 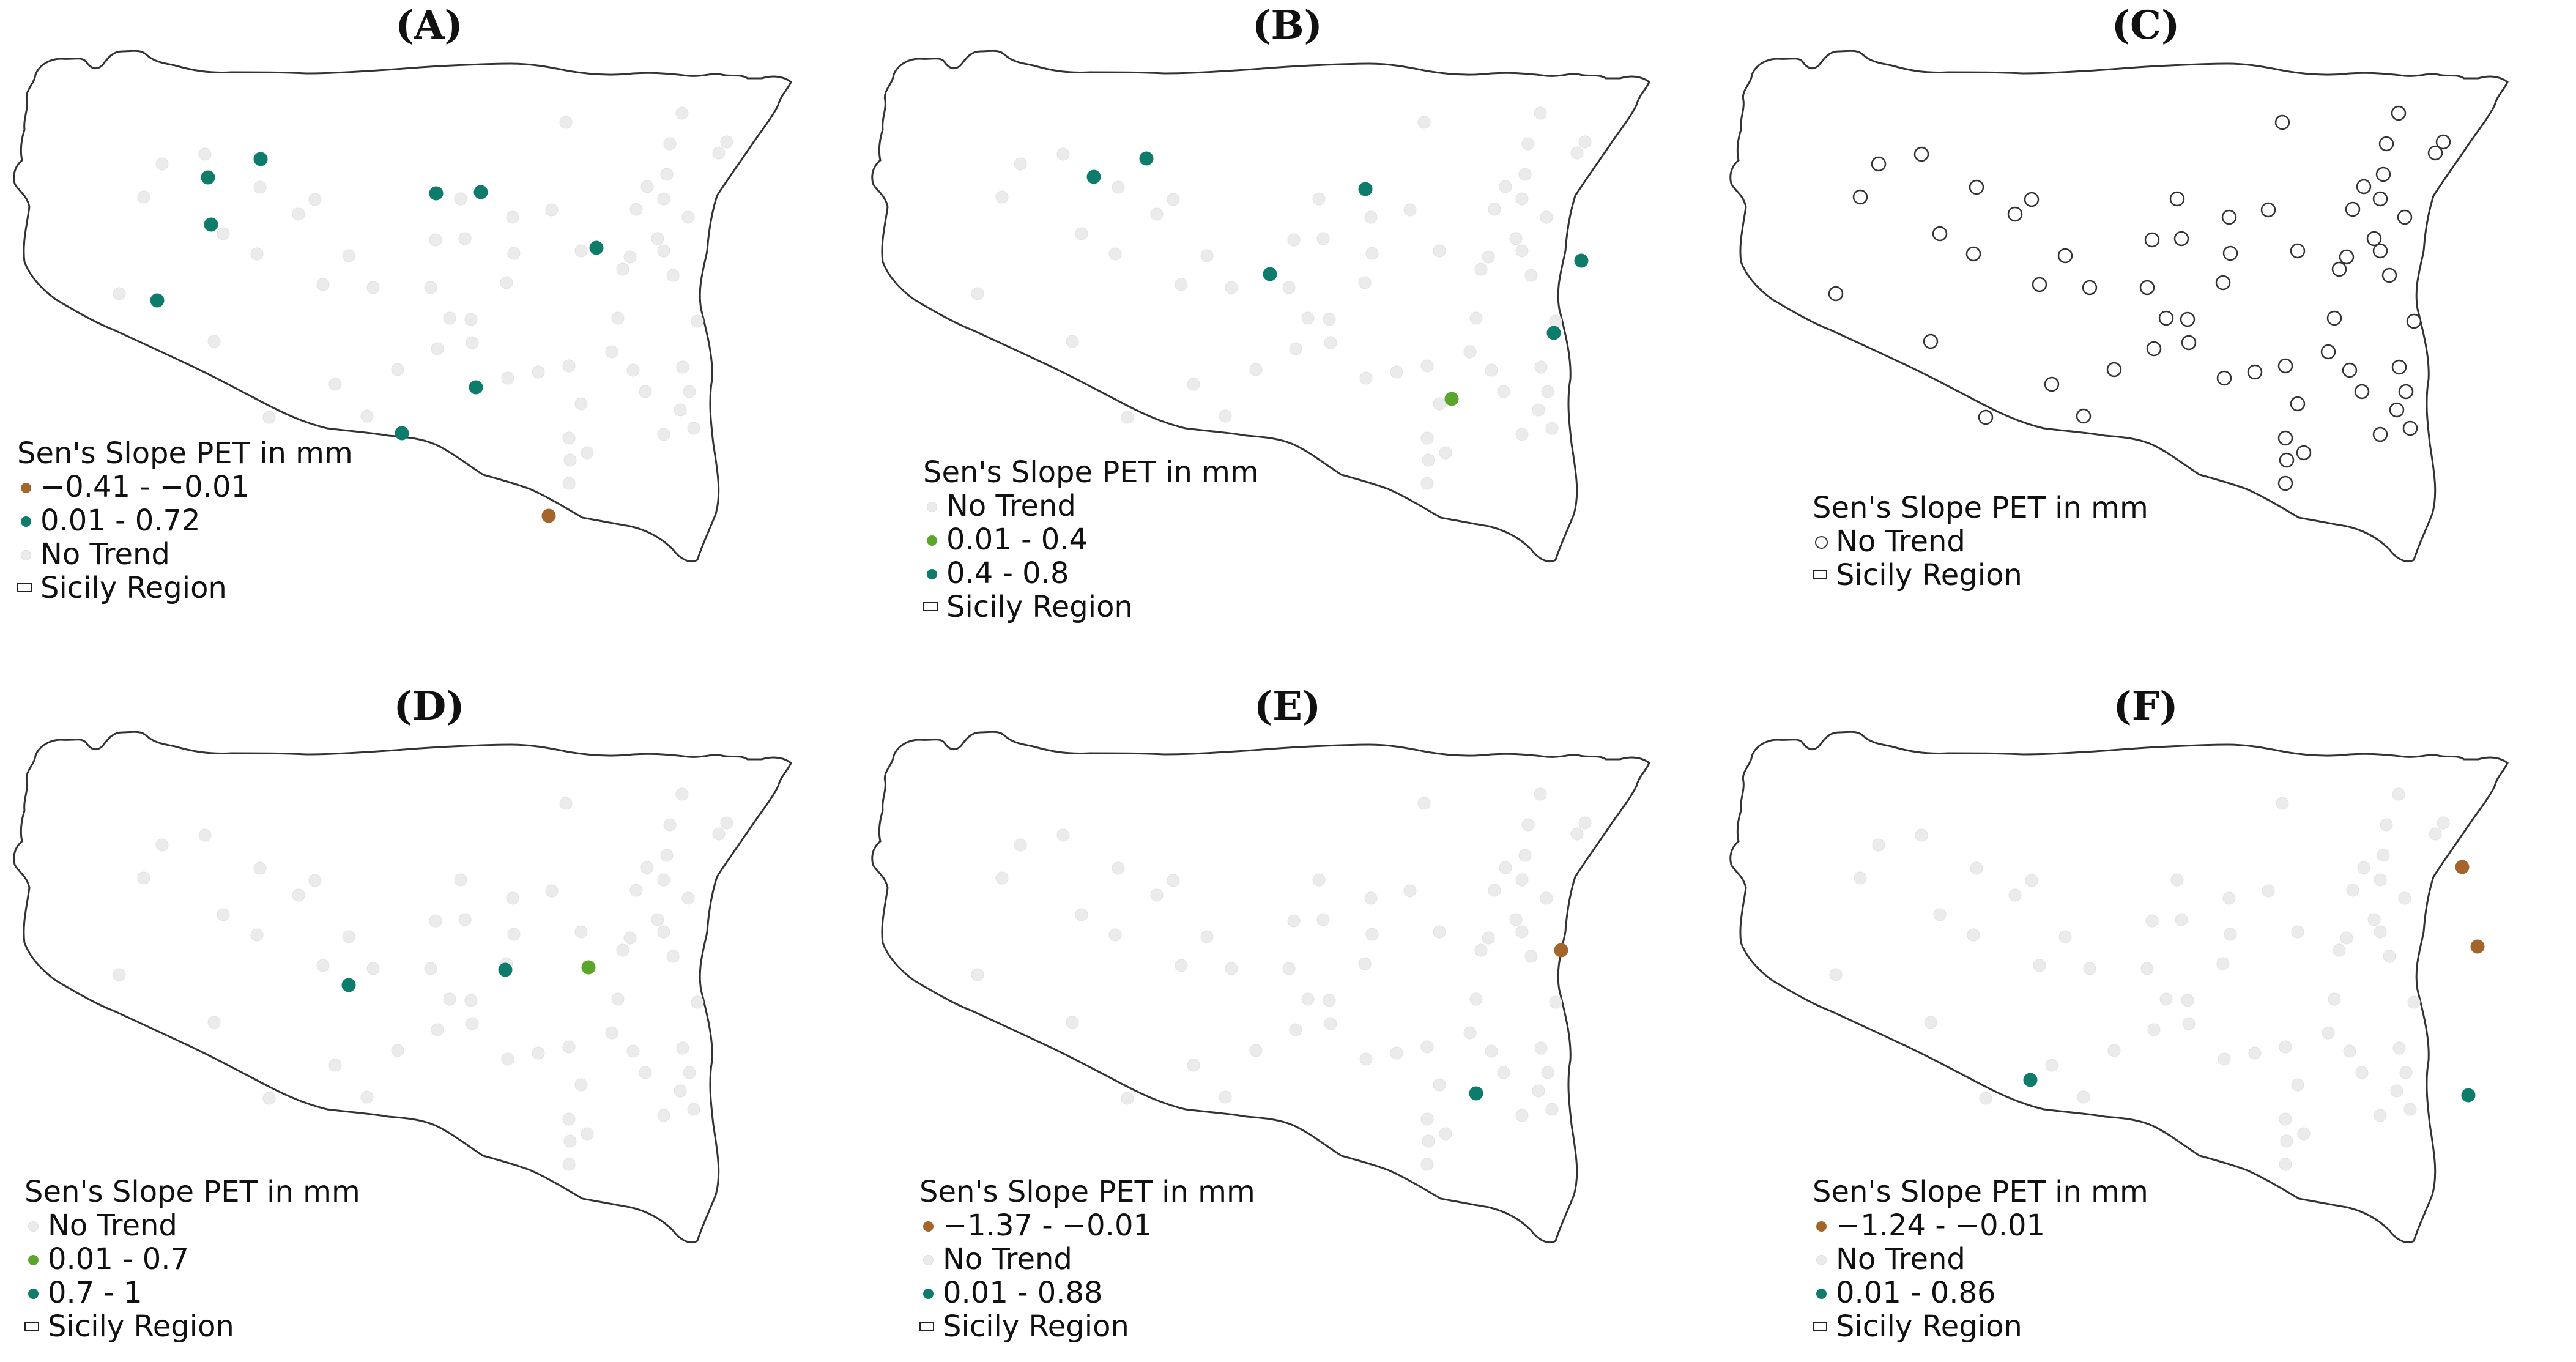 What do you see at coordinates (120, 521) in the screenshot?
I see `legend-item-label: 0.01 - 0.72` at bounding box center [120, 521].